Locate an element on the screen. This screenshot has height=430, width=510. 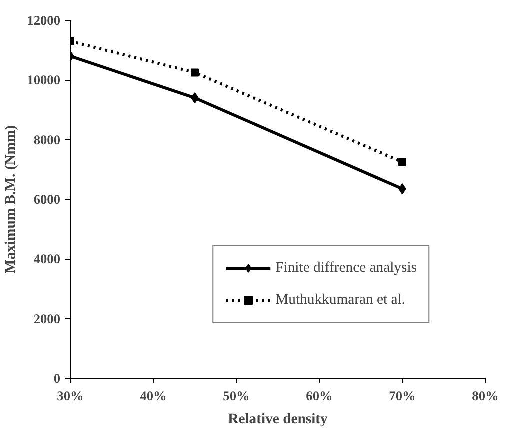
x-tick-label: 70% is located at coordinates (402, 396).